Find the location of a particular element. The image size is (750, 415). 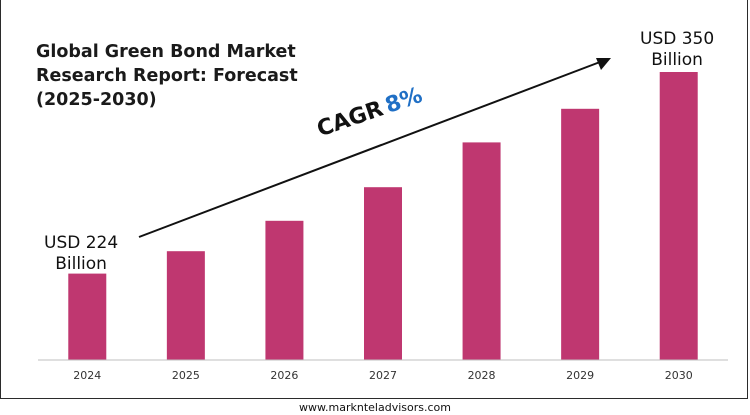

start-value-line-1: USD 224 is located at coordinates (81, 243).